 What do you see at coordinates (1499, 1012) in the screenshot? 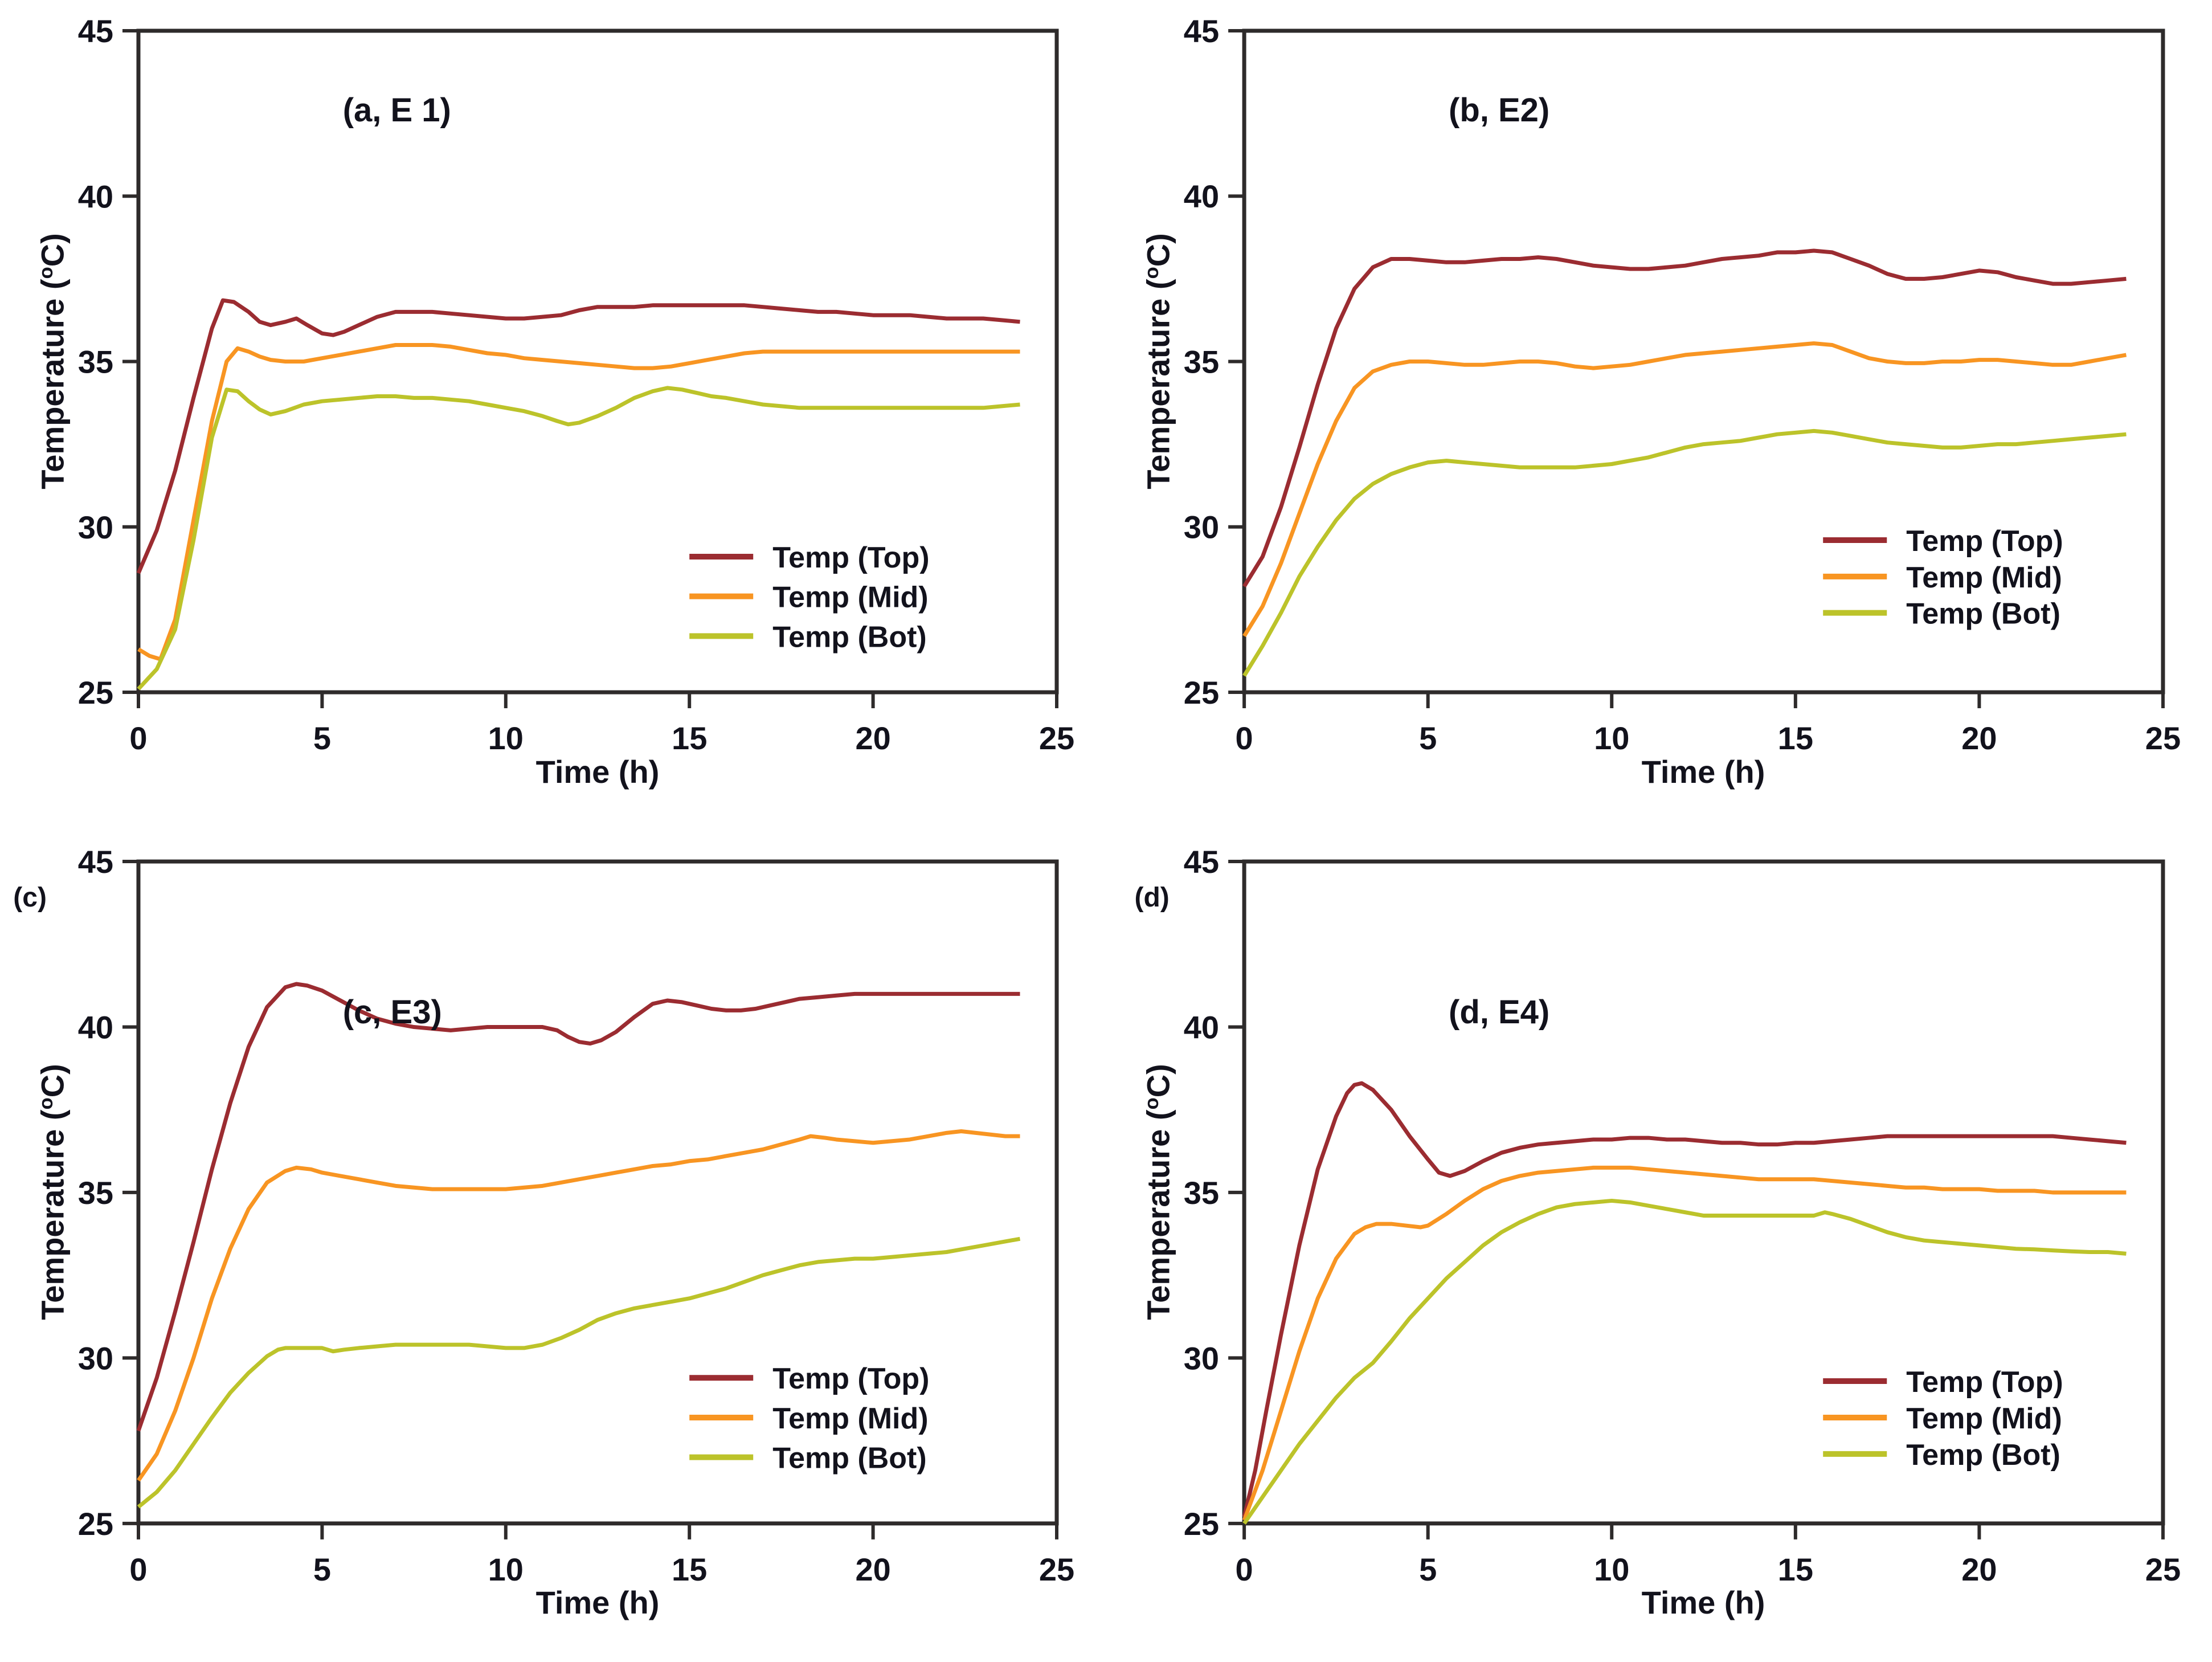
I see `panel-title: (d, E4)` at bounding box center [1499, 1012].